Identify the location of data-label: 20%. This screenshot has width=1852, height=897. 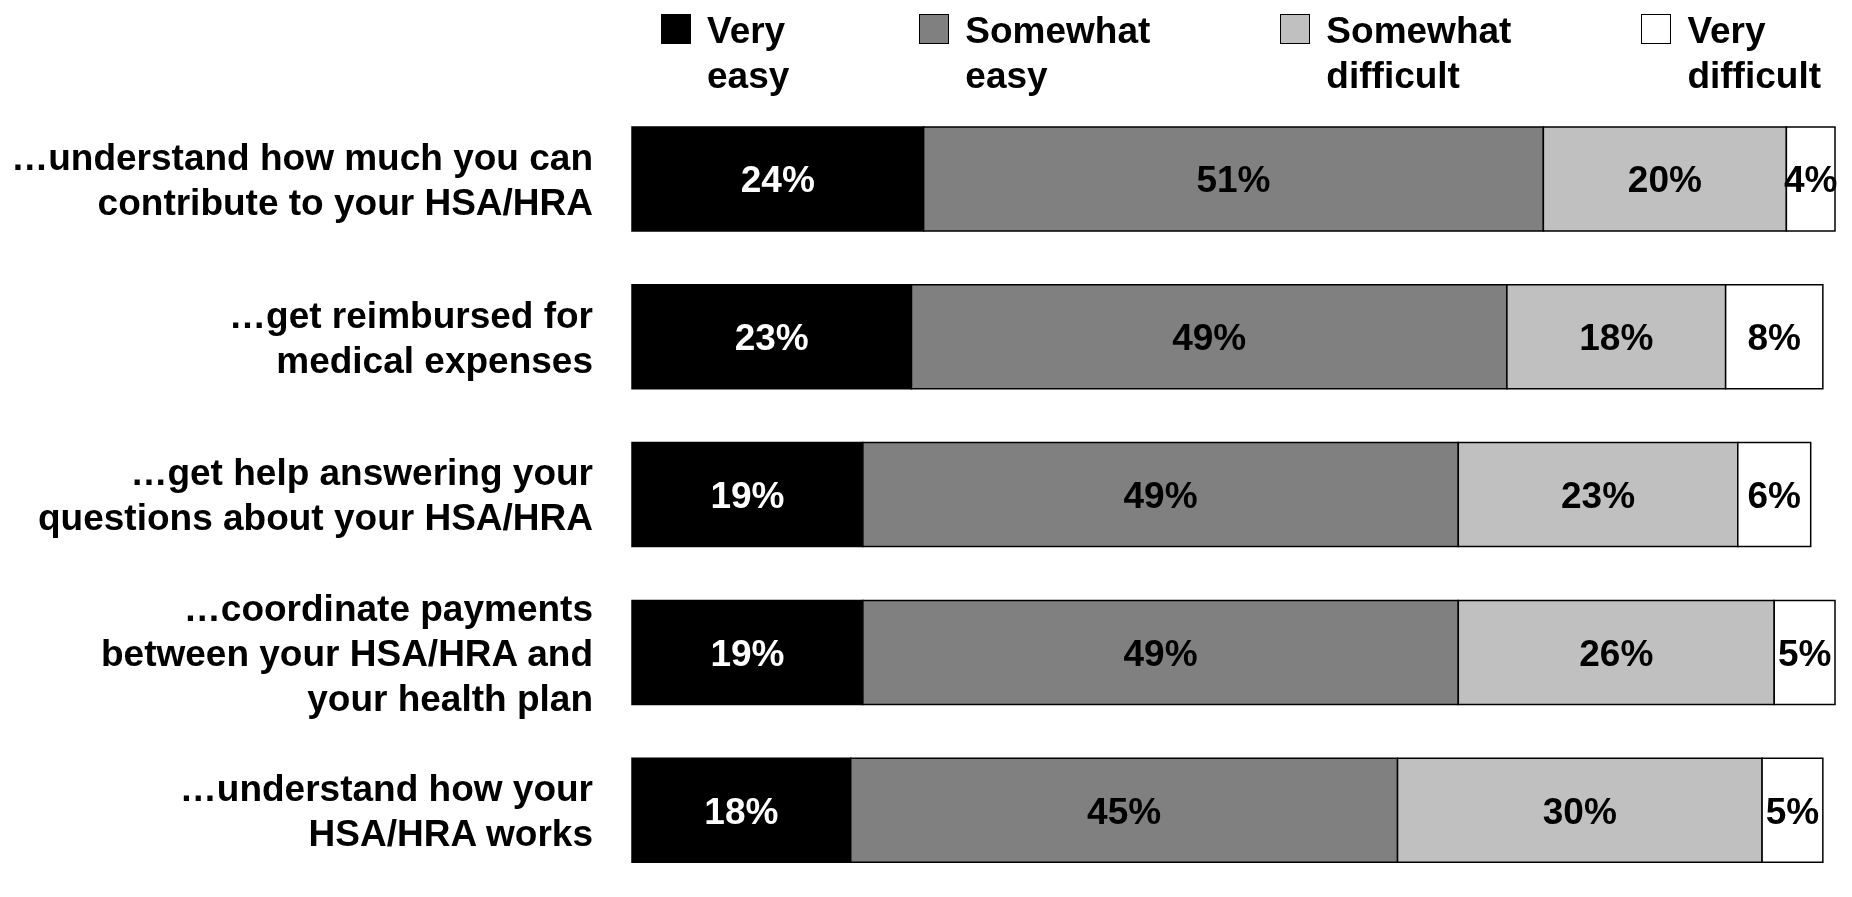
(1664, 180).